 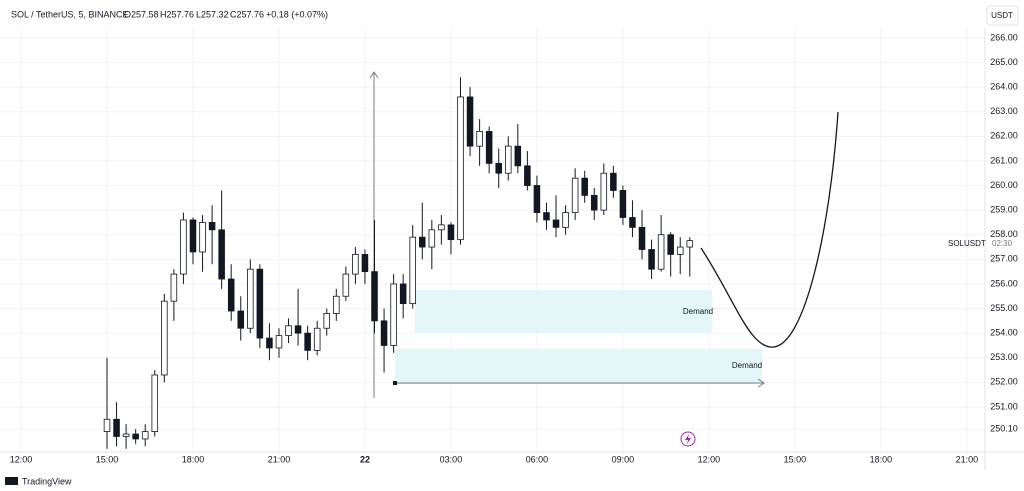 I want to click on y-tick-label: 255.00, so click(x=1004, y=308).